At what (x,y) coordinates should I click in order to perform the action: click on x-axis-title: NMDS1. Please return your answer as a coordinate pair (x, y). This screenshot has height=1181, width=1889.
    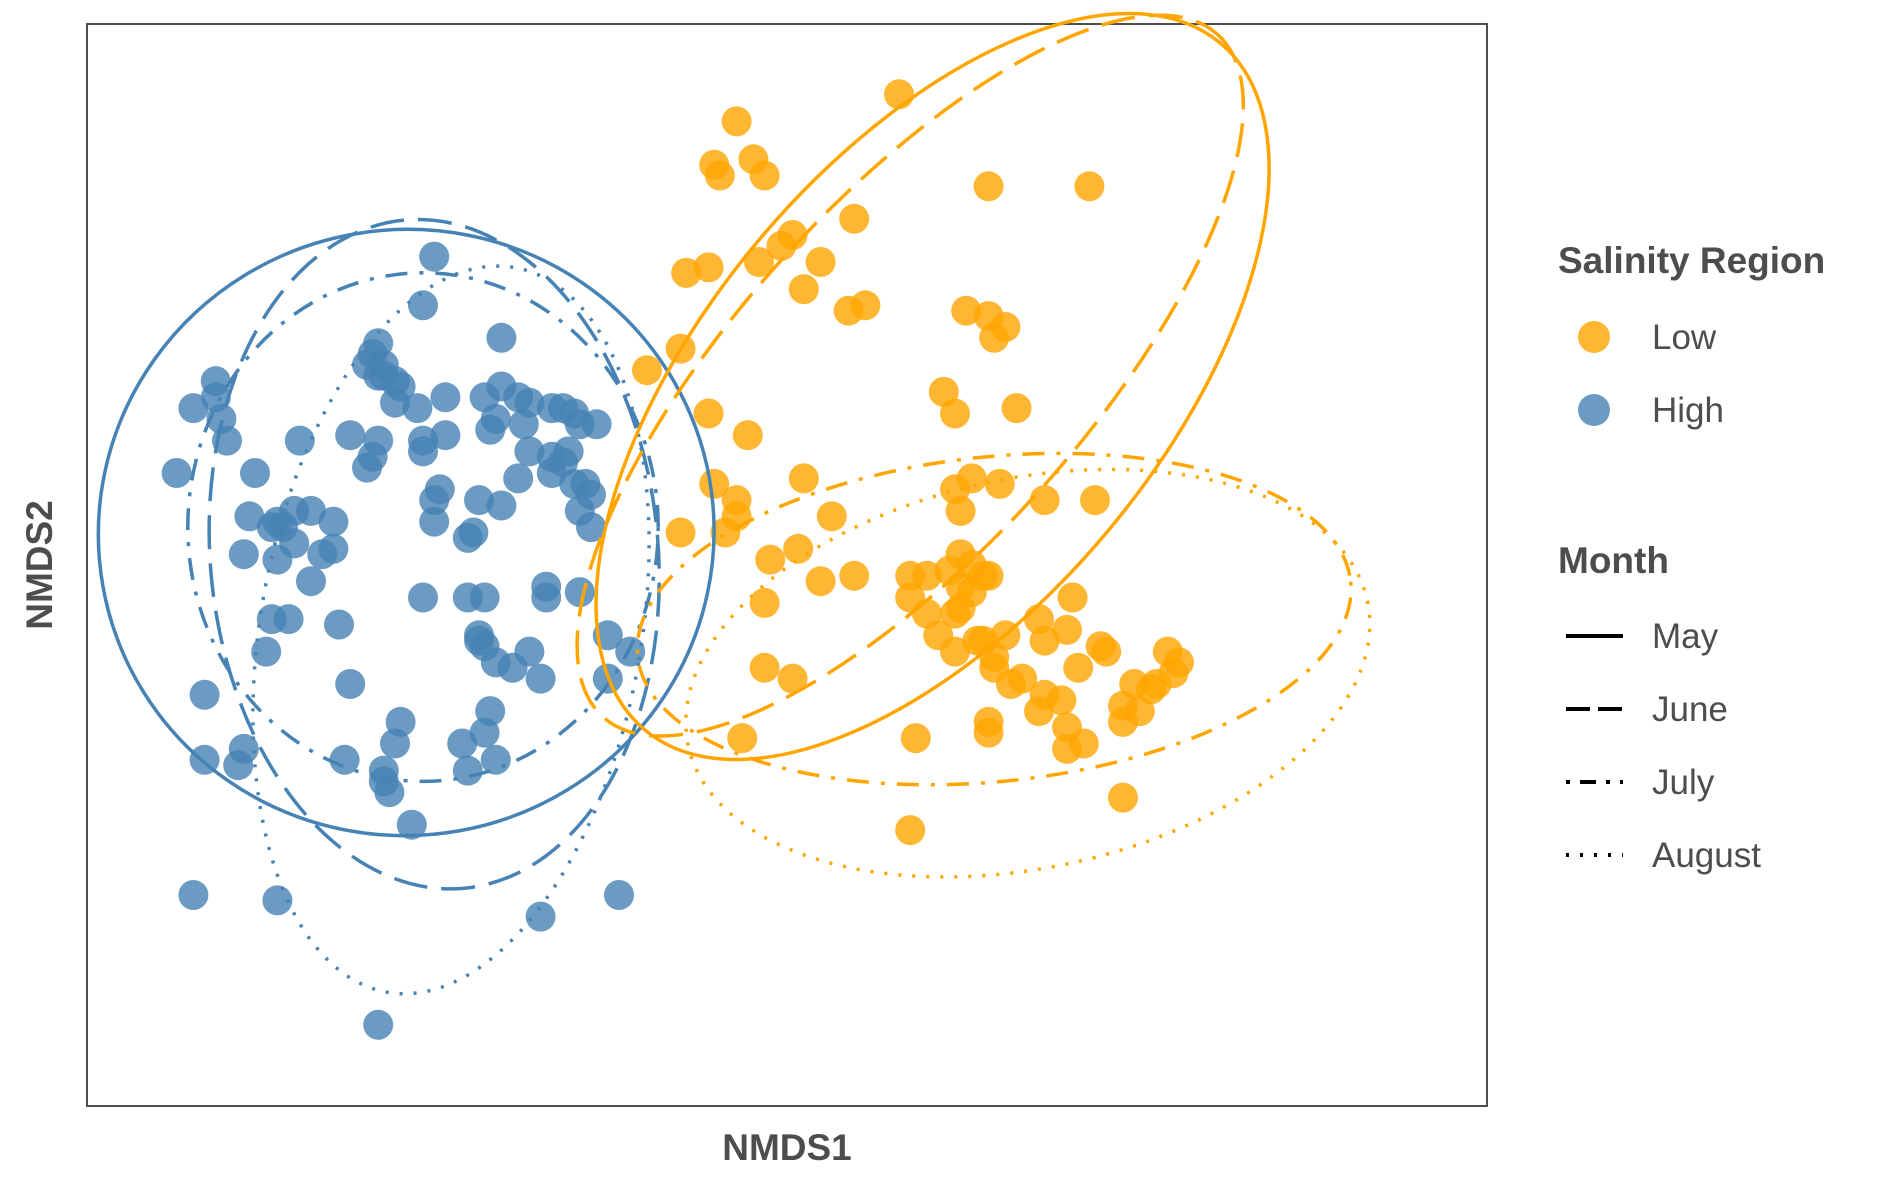
    Looking at the image, I should click on (787, 1147).